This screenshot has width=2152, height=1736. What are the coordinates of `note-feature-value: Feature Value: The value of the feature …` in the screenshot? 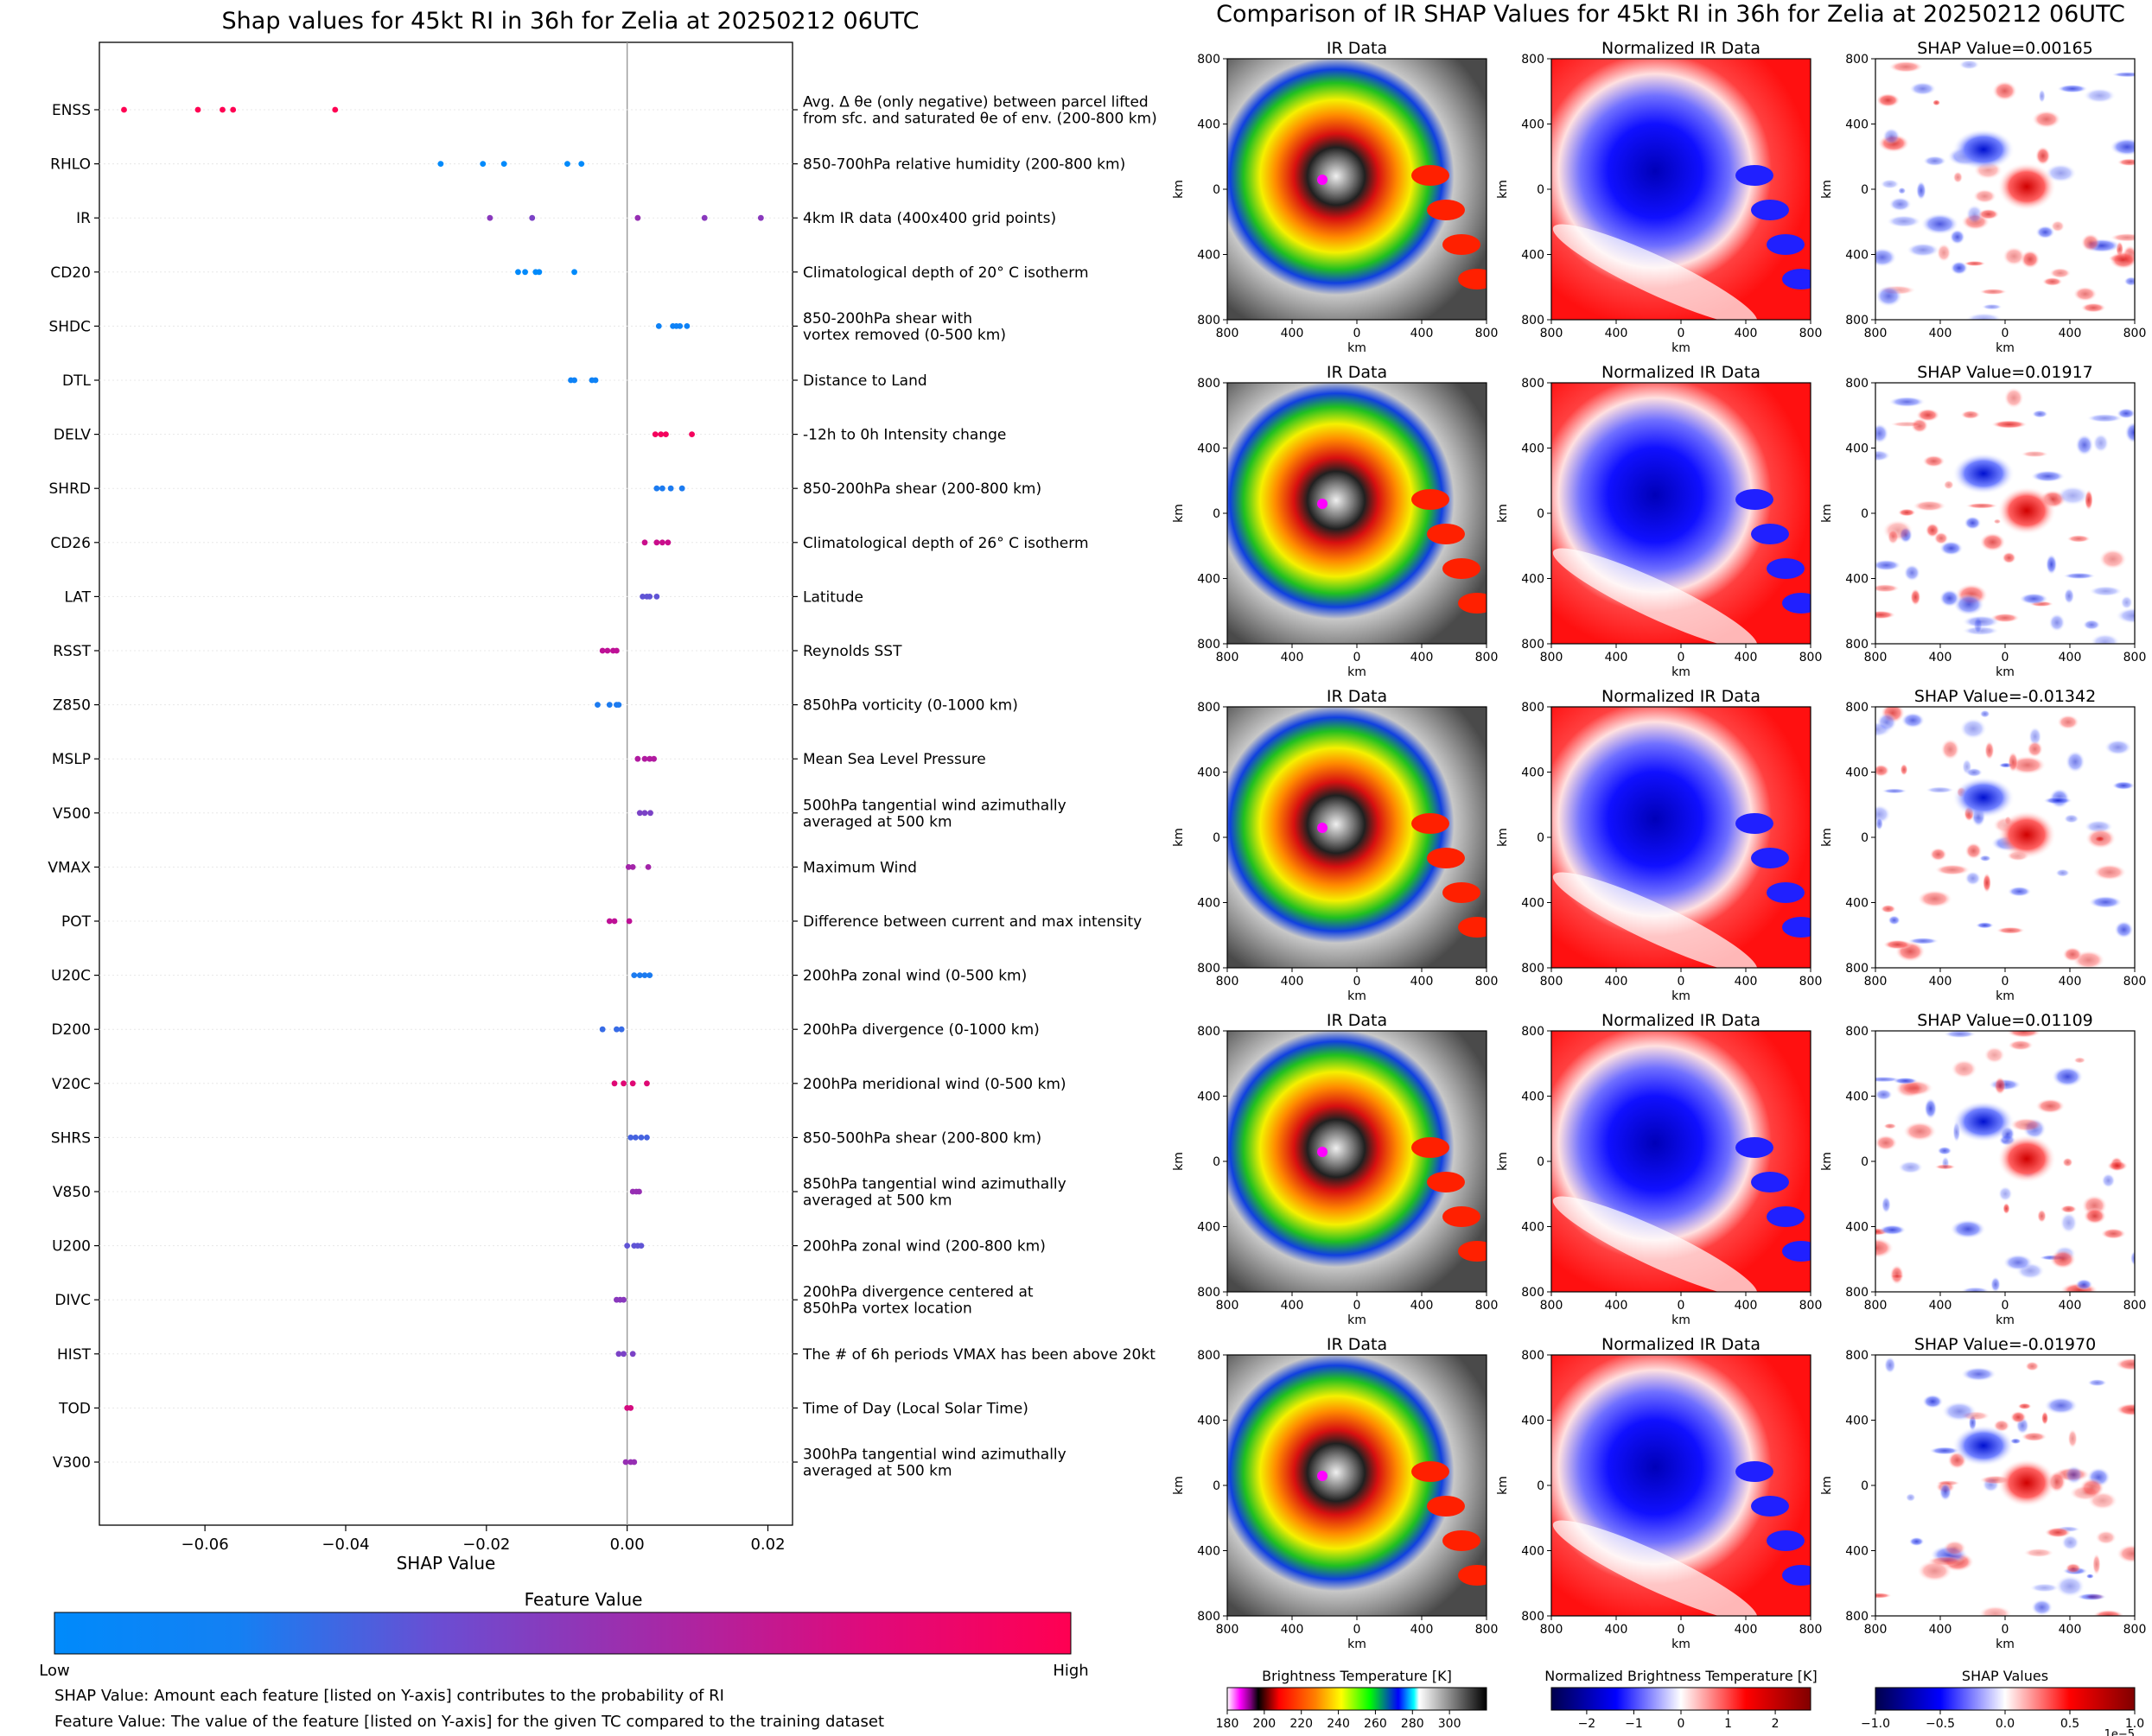 It's located at (469, 1722).